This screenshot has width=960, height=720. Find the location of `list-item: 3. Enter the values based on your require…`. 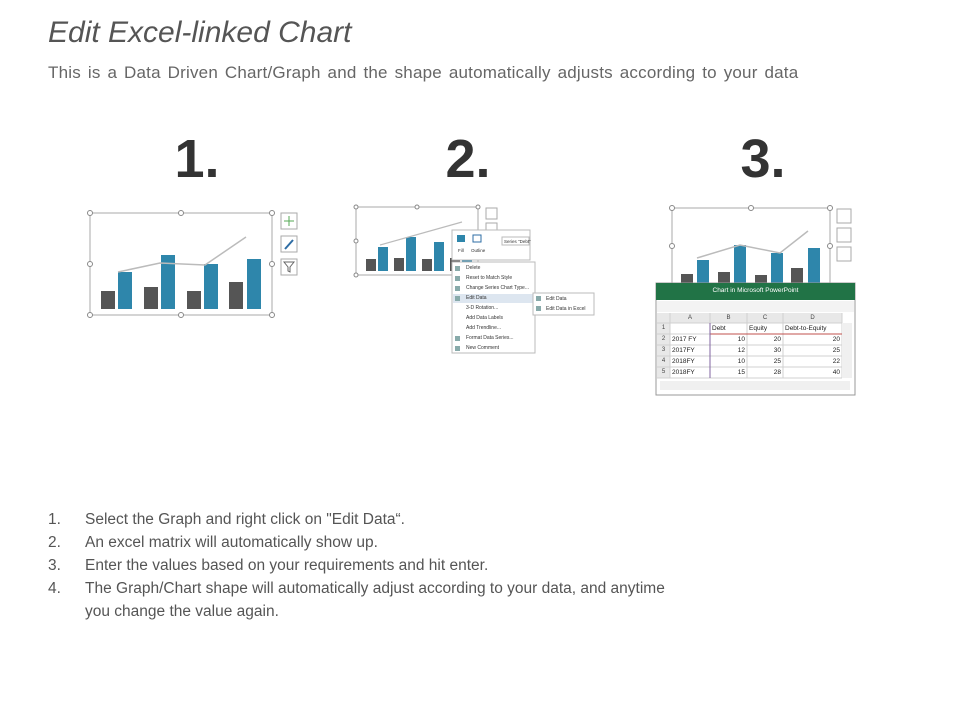

list-item: 3. Enter the values based on your require… is located at coordinates (366, 565).